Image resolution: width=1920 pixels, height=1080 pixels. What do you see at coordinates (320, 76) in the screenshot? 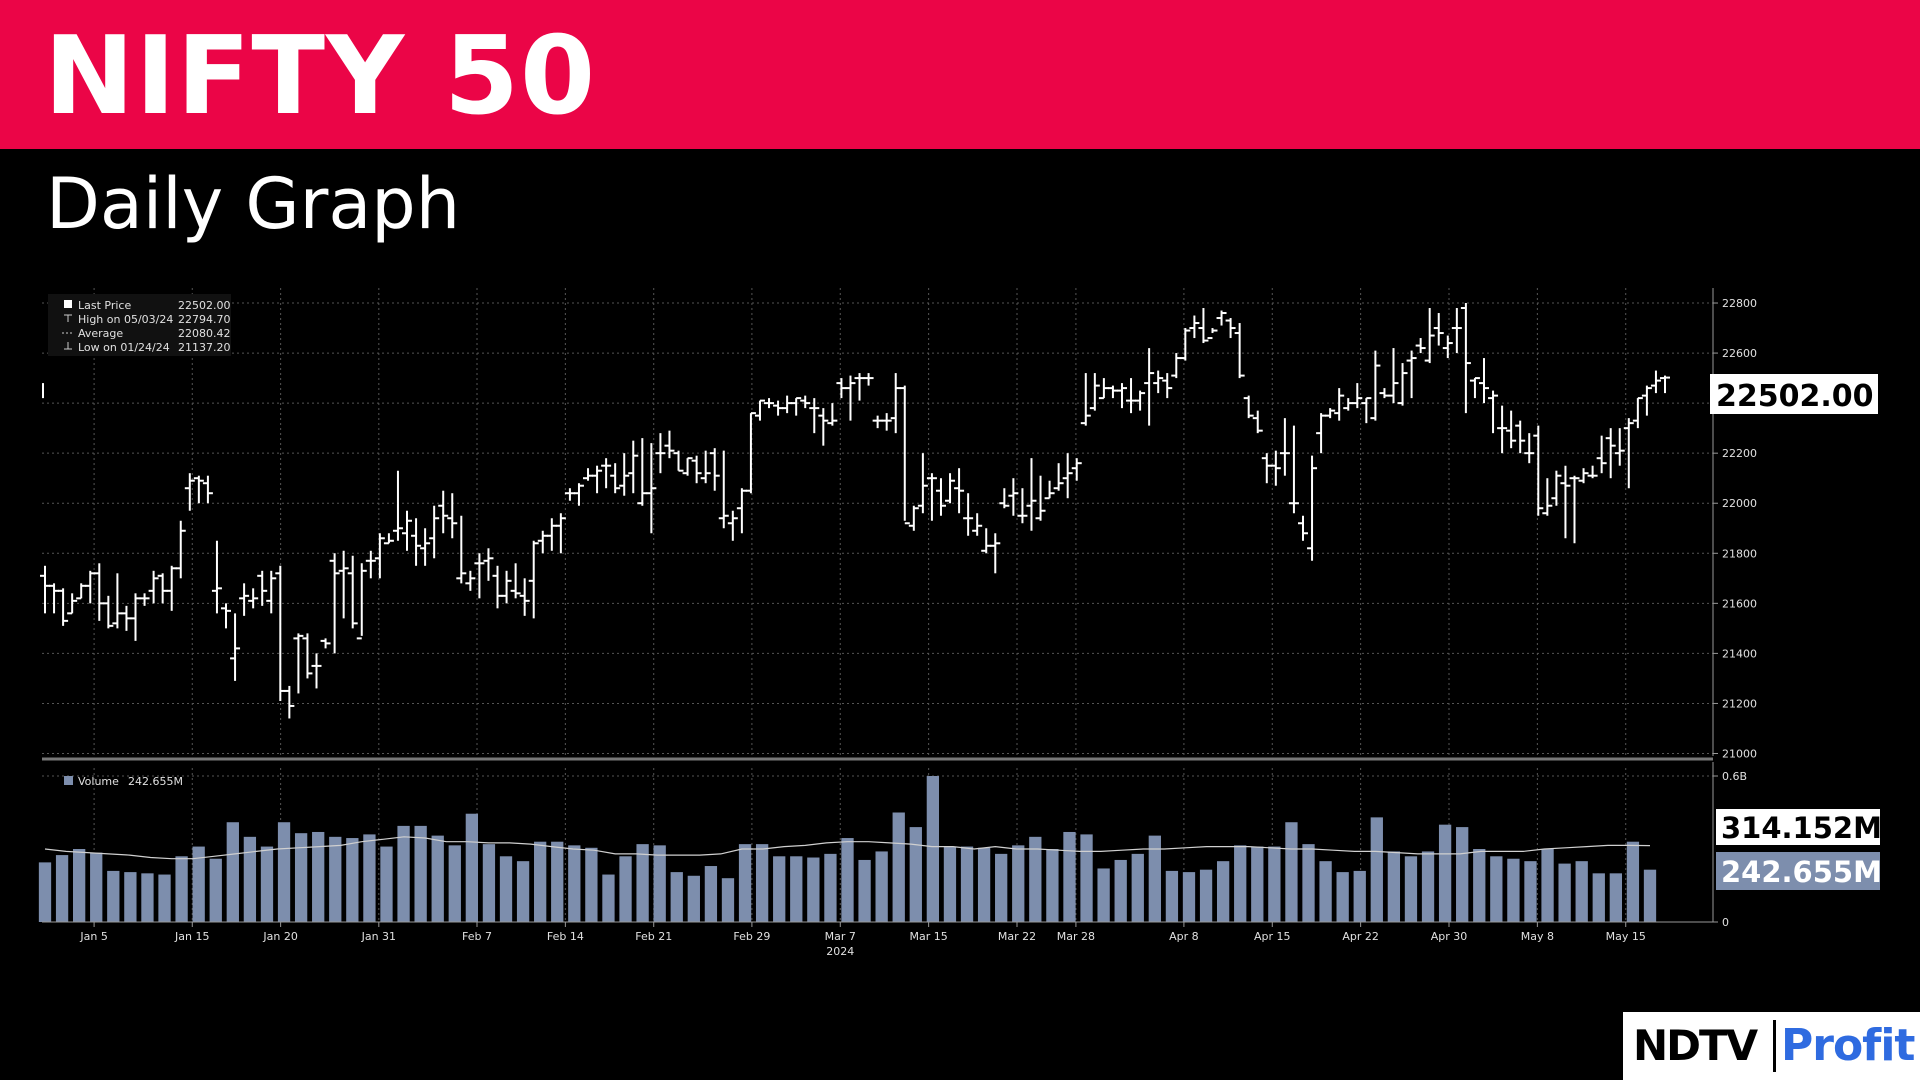
I see `page-title: NIFTY 50` at bounding box center [320, 76].